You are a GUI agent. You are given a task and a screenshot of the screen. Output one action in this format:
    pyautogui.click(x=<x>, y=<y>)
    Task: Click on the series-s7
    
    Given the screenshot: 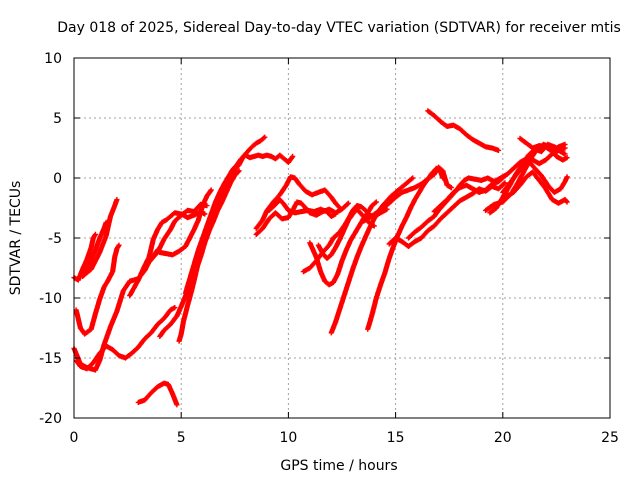 What is the action you would take?
    pyautogui.click(x=157, y=394)
    